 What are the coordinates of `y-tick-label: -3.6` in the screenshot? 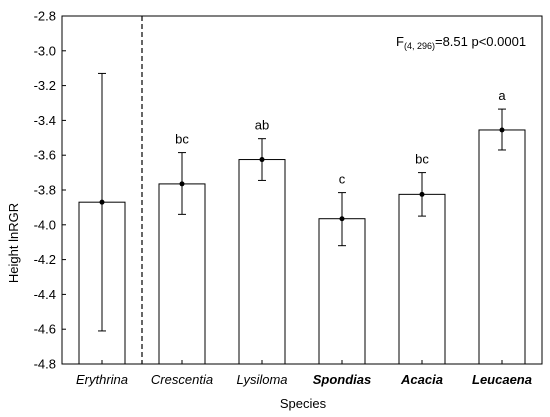 It's located at (45, 155).